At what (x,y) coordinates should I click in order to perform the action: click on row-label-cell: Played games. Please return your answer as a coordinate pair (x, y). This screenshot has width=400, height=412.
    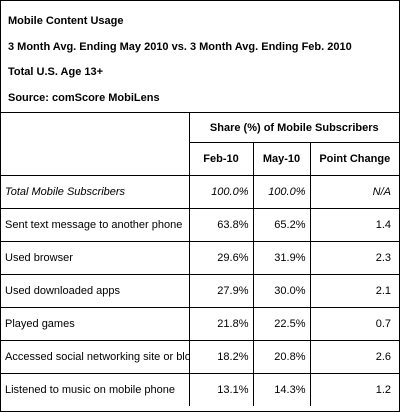
    Looking at the image, I should click on (95, 324).